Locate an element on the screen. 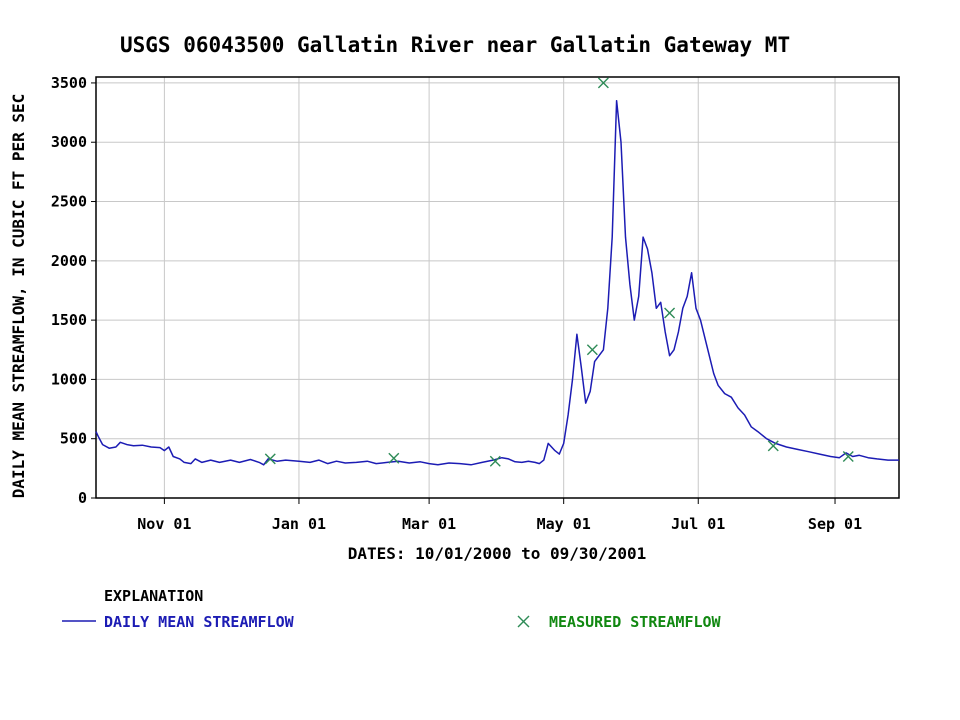 The image size is (960, 720). y-tick-label: 1500 is located at coordinates (69, 320).